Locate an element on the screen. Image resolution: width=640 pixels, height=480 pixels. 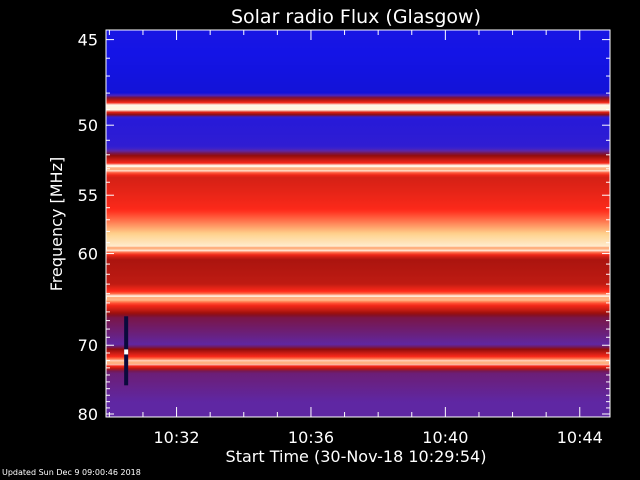
y-tick-label: 70 is located at coordinates (88, 345).